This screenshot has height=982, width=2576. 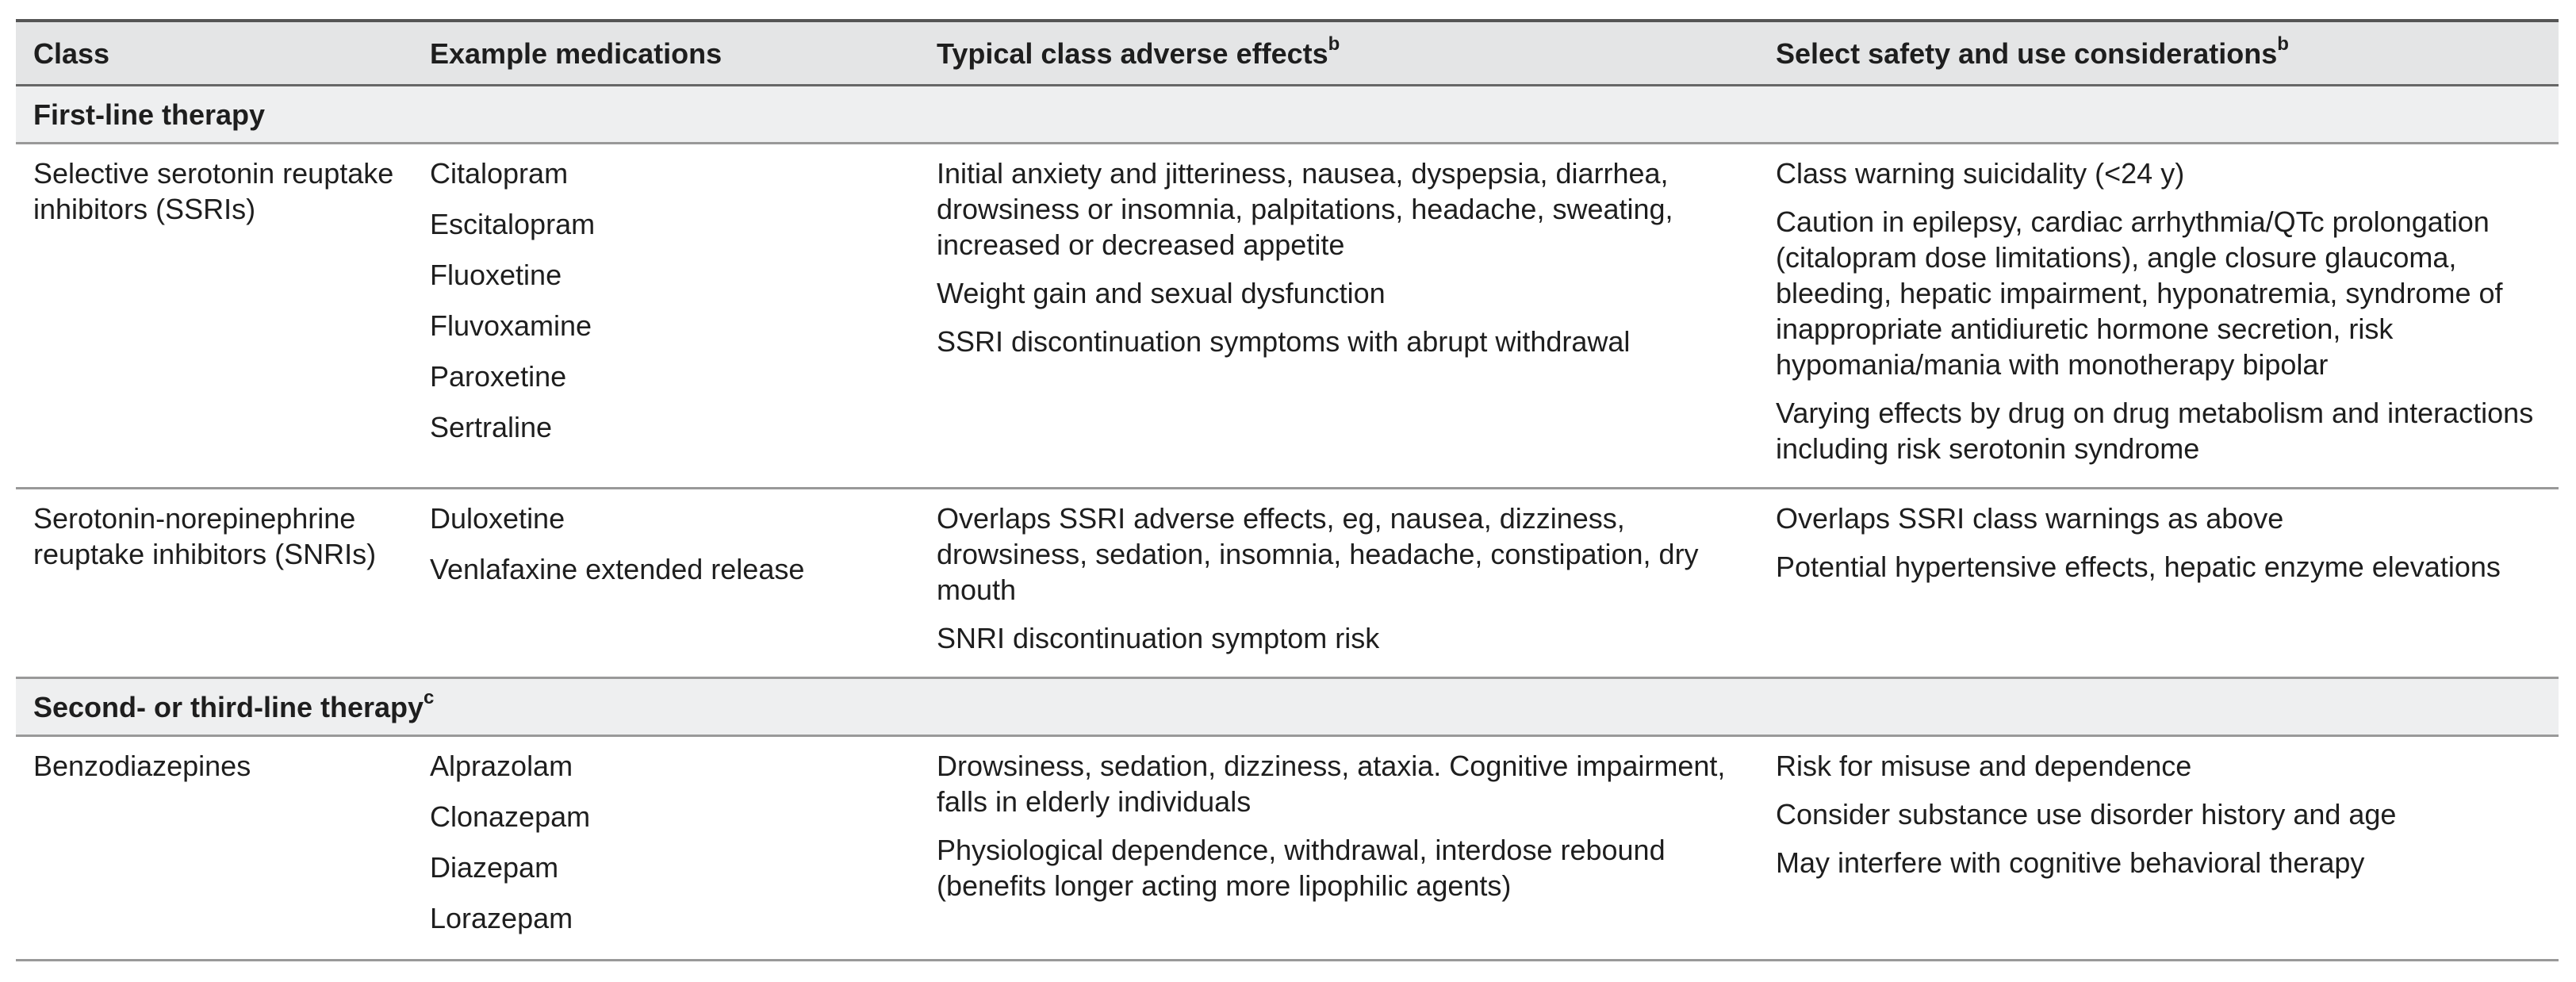 I want to click on footnote-mark: c, so click(x=430, y=697).